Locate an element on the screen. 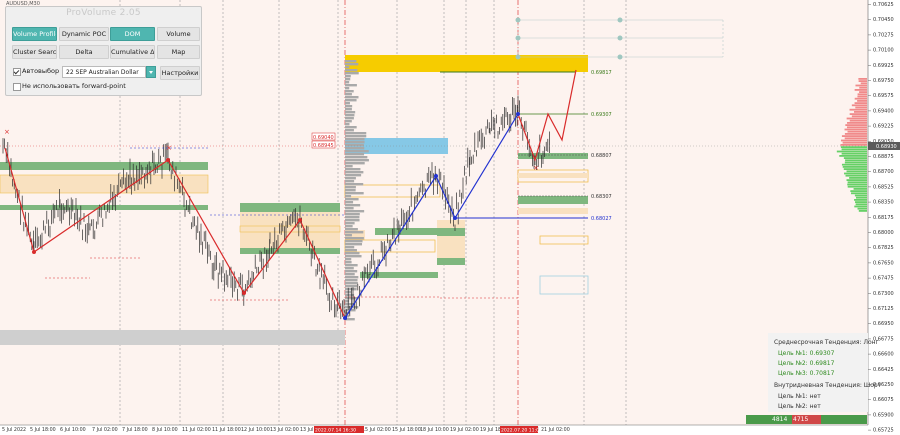 The width and height of the screenshot is (900, 435). buy-volume: 4814 is located at coordinates (780, 419).